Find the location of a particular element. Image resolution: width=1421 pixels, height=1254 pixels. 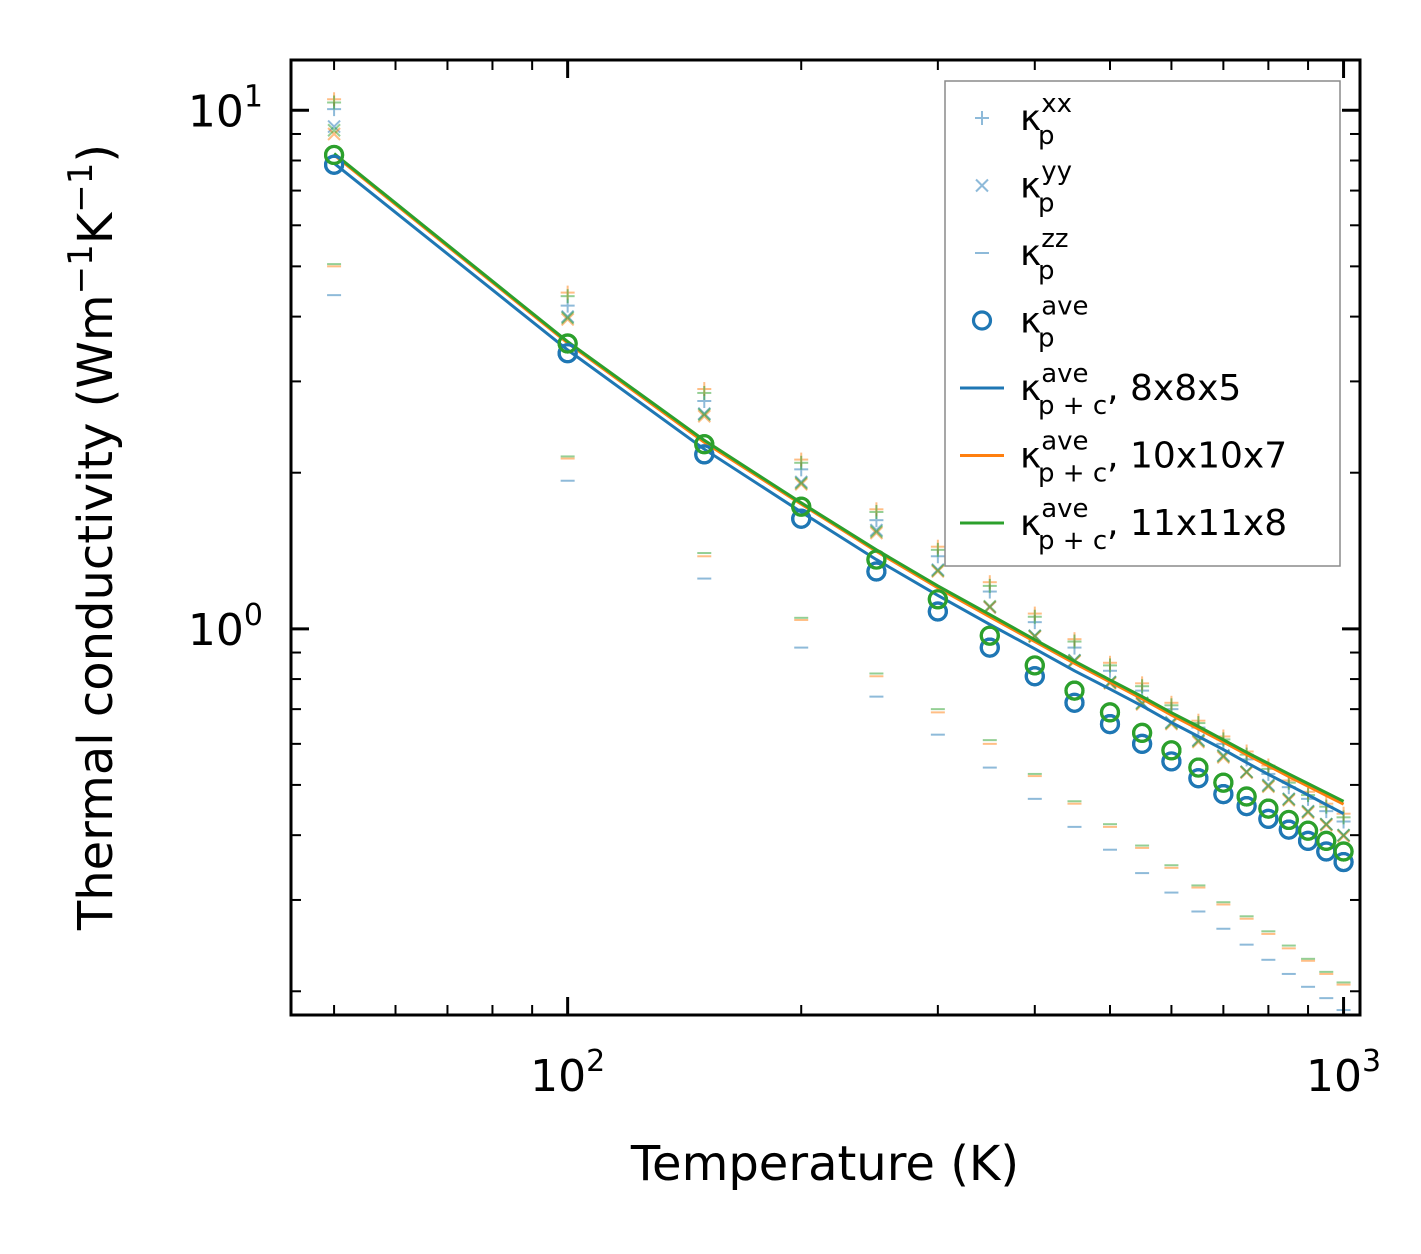

legend-box is located at coordinates (1142, 323).